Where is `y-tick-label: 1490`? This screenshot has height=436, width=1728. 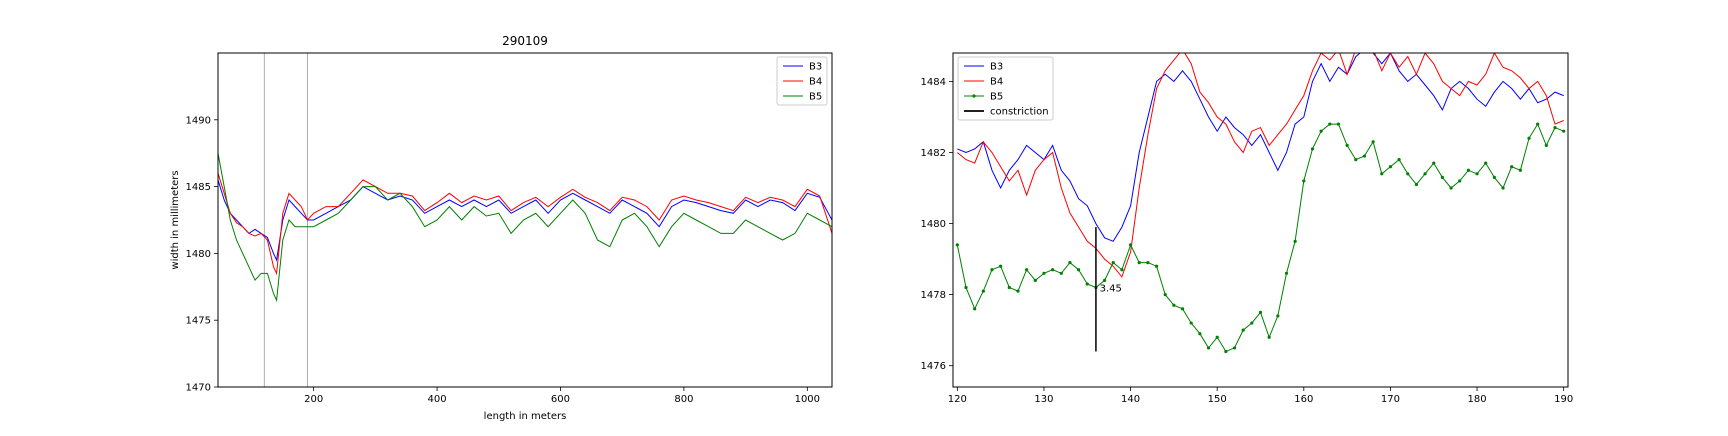 y-tick-label: 1490 is located at coordinates (198, 120).